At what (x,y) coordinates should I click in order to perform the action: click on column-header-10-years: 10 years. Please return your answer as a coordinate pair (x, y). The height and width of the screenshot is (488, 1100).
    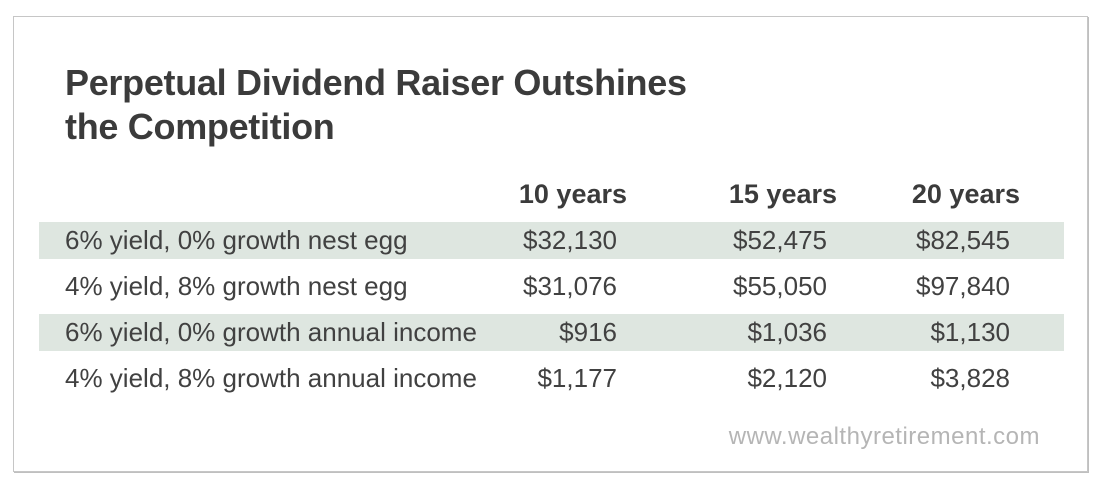
    Looking at the image, I should click on (572, 194).